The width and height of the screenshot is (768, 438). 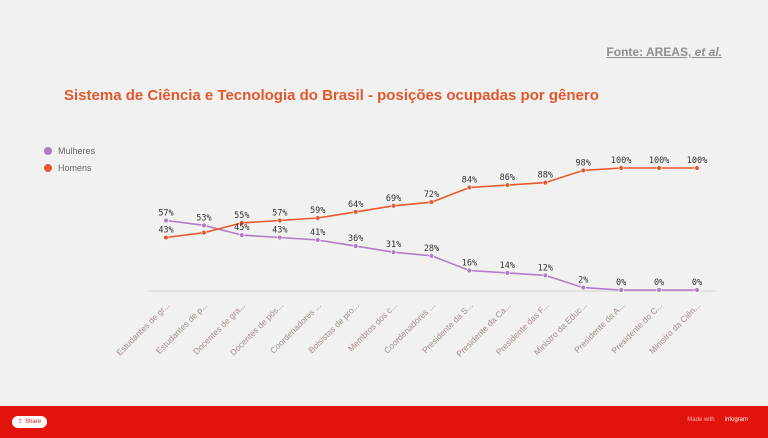 What do you see at coordinates (659, 161) in the screenshot?
I see `data-label-homens-13: 100%` at bounding box center [659, 161].